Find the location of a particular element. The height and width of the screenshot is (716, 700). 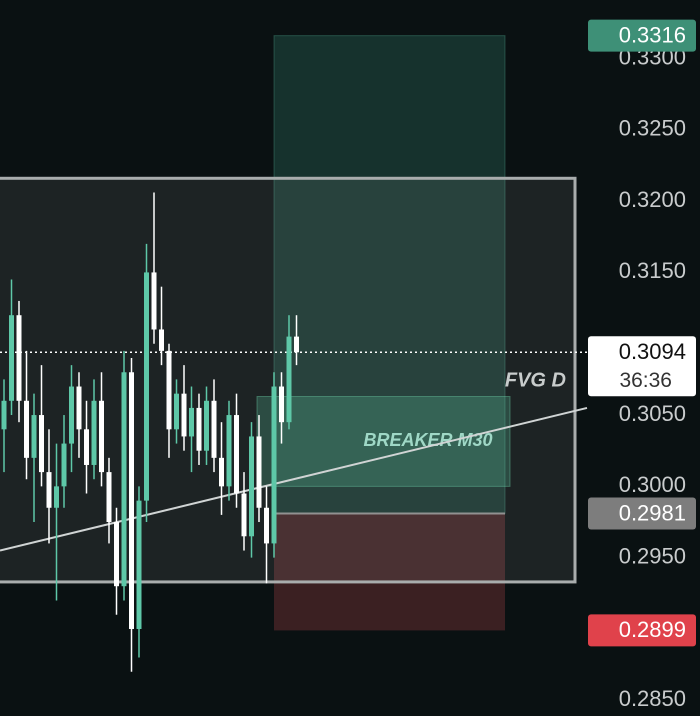

last-price-label: 0.3094 is located at coordinates (652, 351).